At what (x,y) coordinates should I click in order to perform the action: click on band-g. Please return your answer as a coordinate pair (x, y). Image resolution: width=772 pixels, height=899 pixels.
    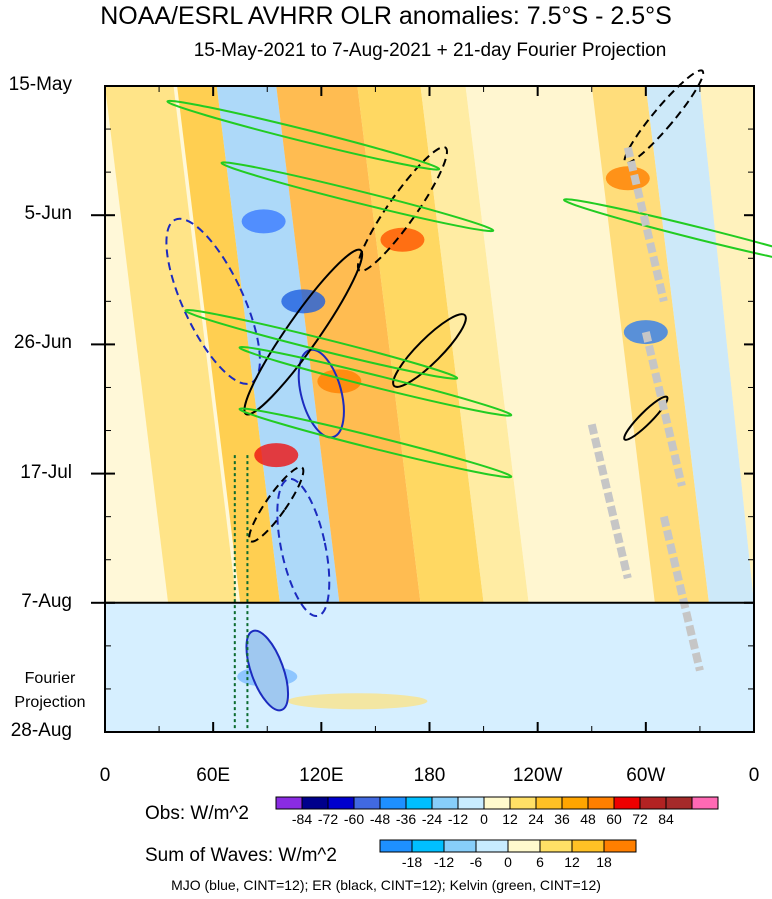
    Looking at the image, I should click on (699, 344).